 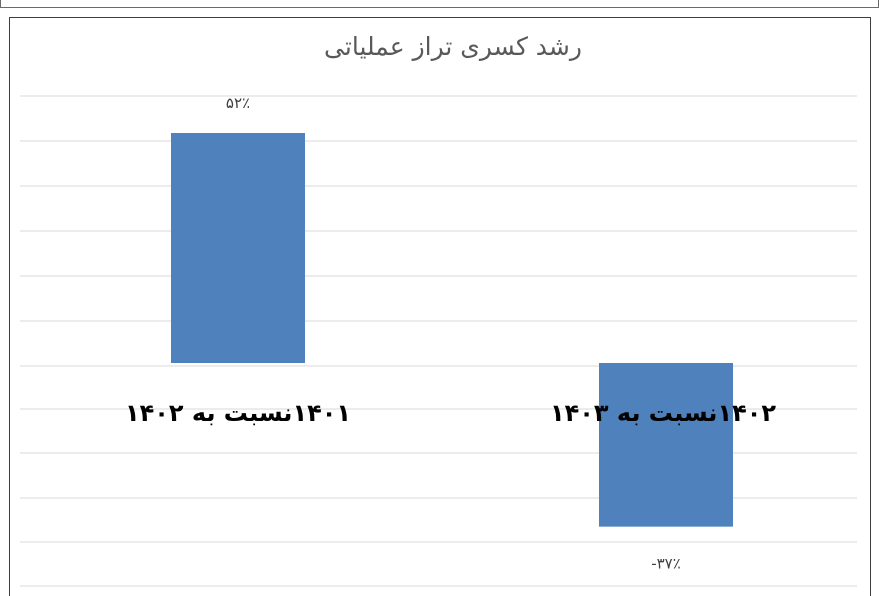 What do you see at coordinates (663, 413) in the screenshot?
I see `category-label-1: ۱۴۰۲نسبت به ۱۴۰۳` at bounding box center [663, 413].